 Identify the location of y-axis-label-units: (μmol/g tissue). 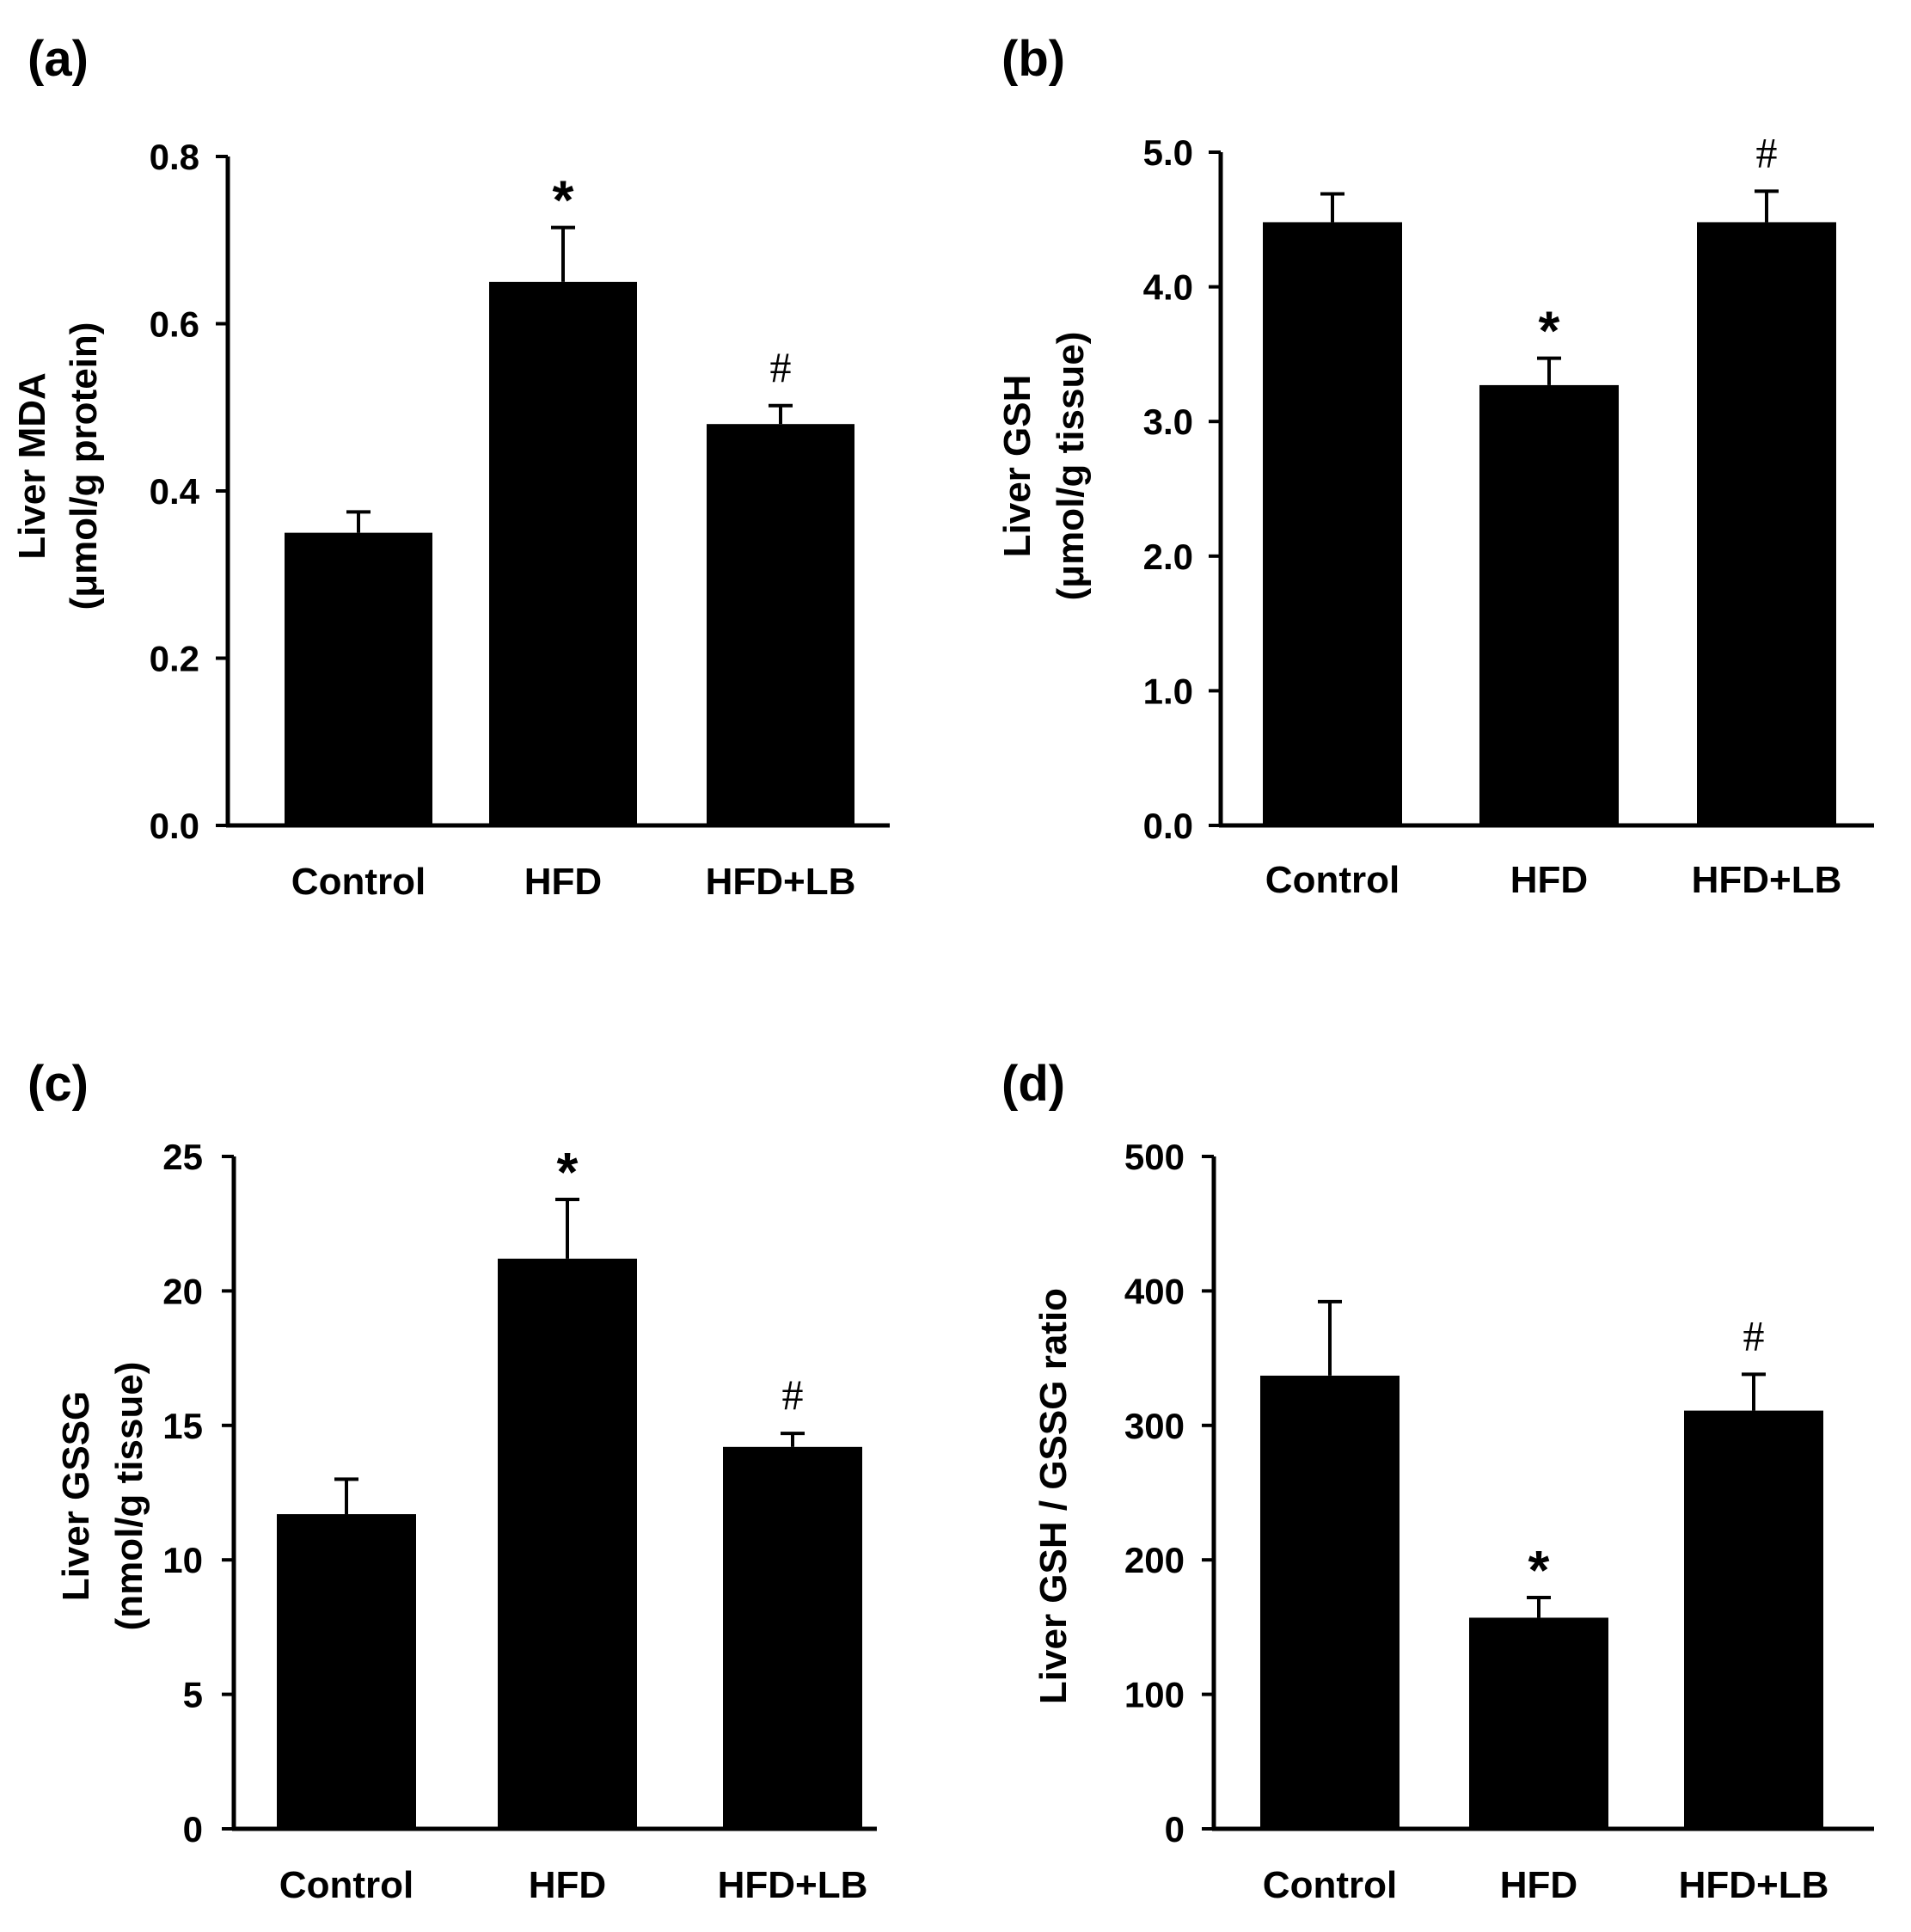
(1071, 466).